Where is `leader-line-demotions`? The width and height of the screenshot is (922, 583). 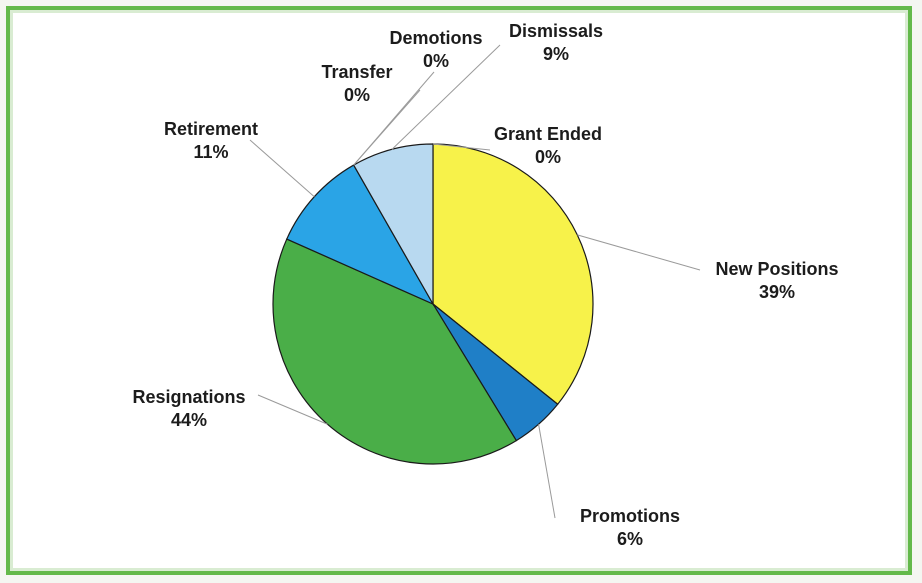 leader-line-demotions is located at coordinates (394, 118).